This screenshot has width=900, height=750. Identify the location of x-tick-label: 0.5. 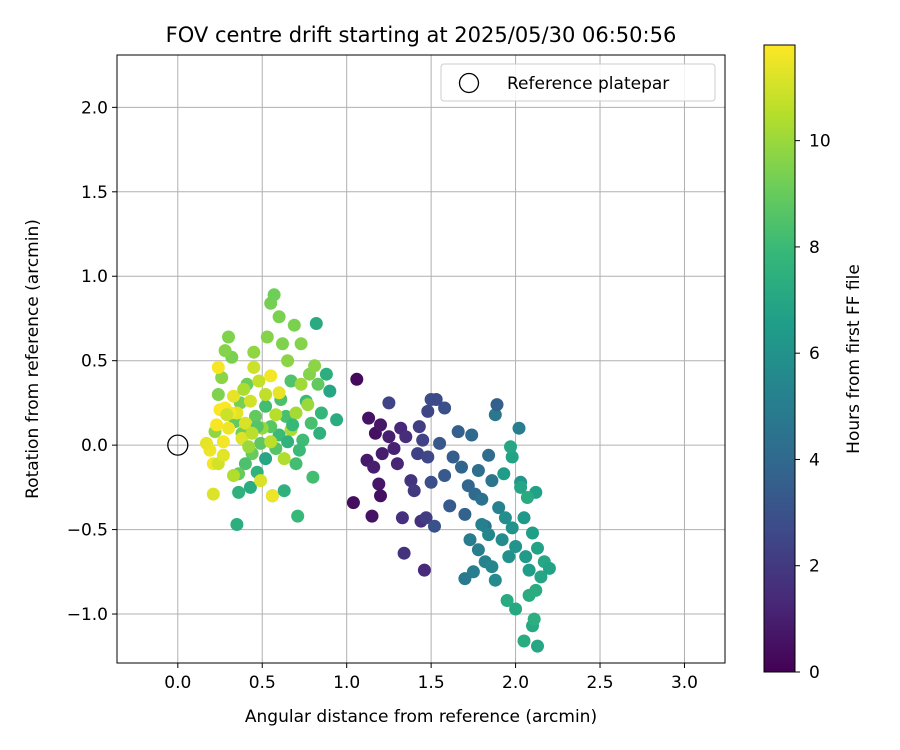
(262, 683).